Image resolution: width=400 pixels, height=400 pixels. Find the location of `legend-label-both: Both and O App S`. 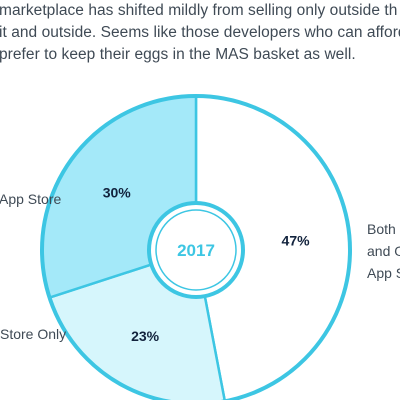

legend-label-both: Both and O App S is located at coordinates (383, 251).